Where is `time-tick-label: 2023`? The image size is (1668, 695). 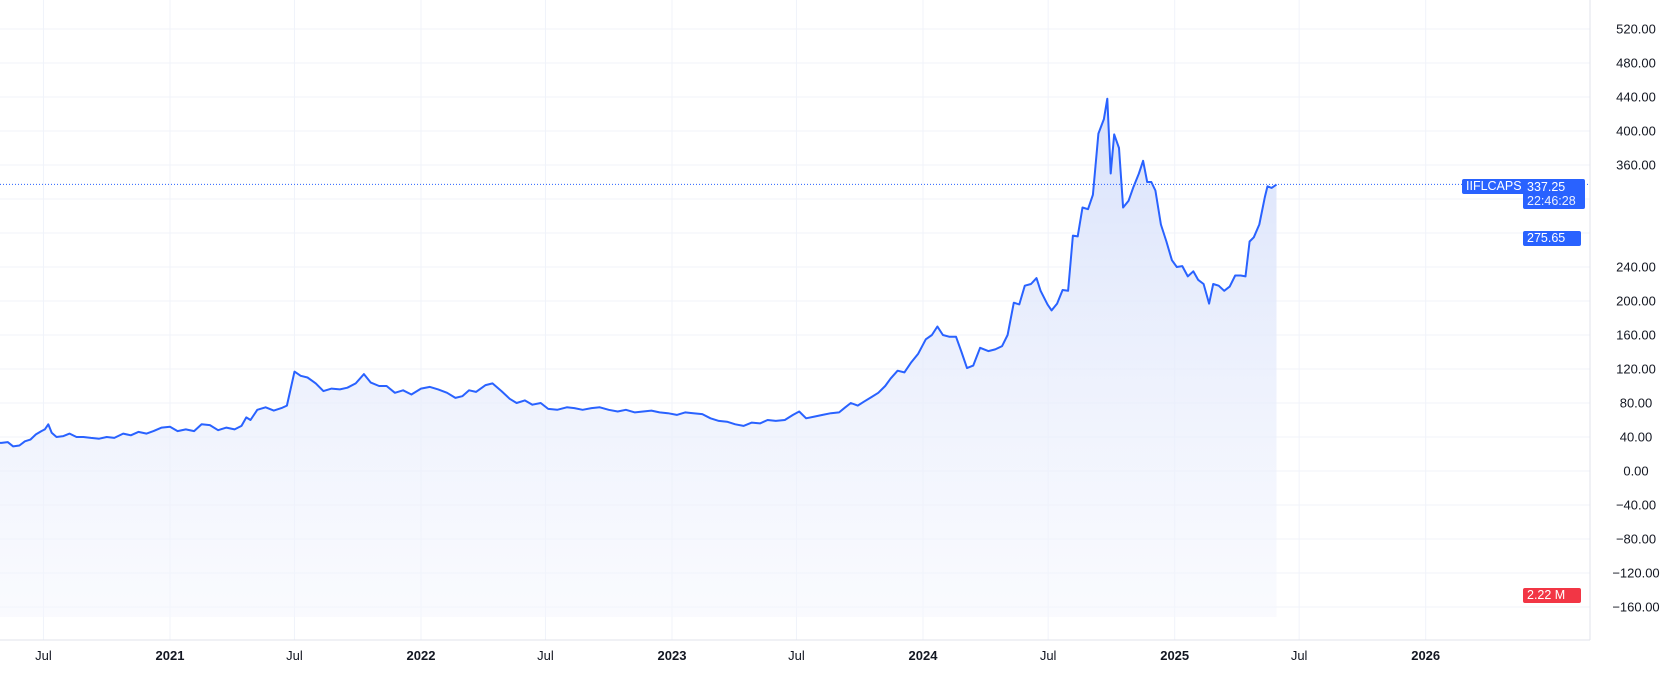 time-tick-label: 2023 is located at coordinates (672, 655).